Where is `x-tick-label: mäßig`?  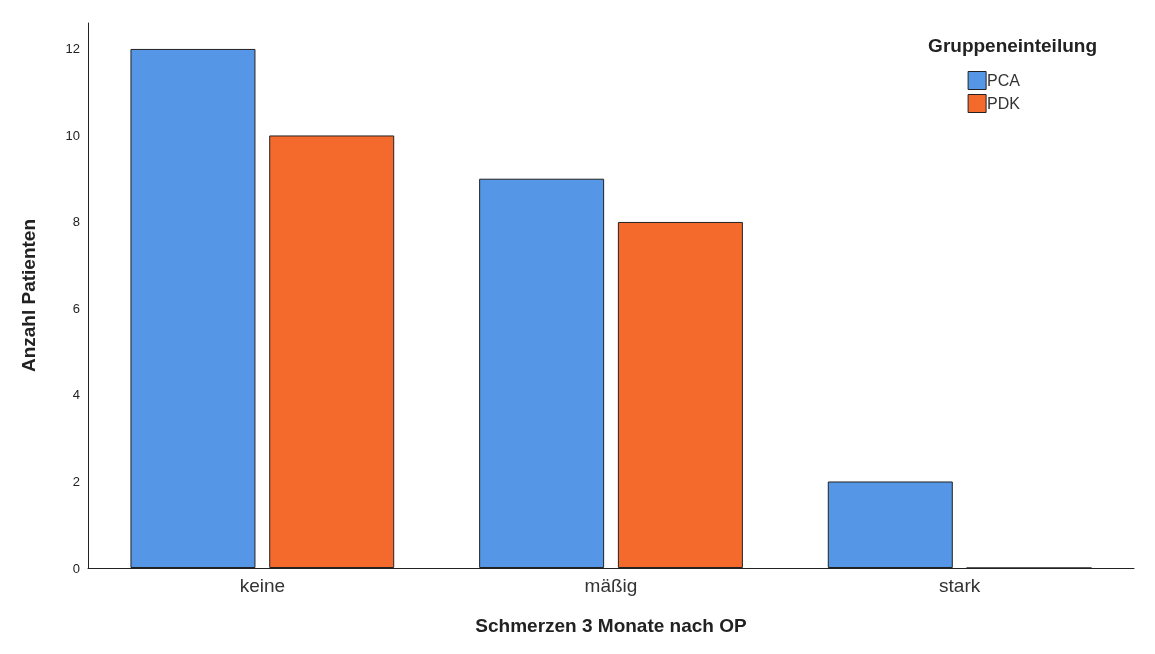 x-tick-label: mäßig is located at coordinates (611, 585).